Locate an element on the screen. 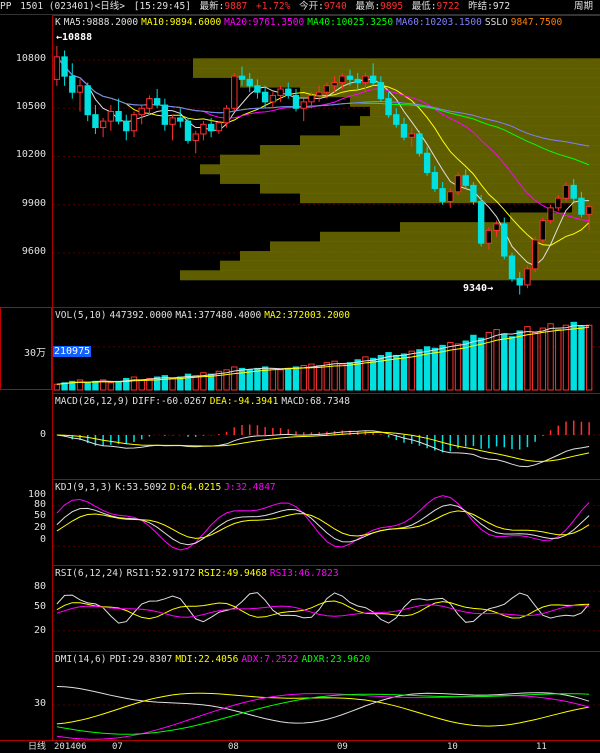 The image size is (600, 753). kdj-d-line is located at coordinates (323, 524).